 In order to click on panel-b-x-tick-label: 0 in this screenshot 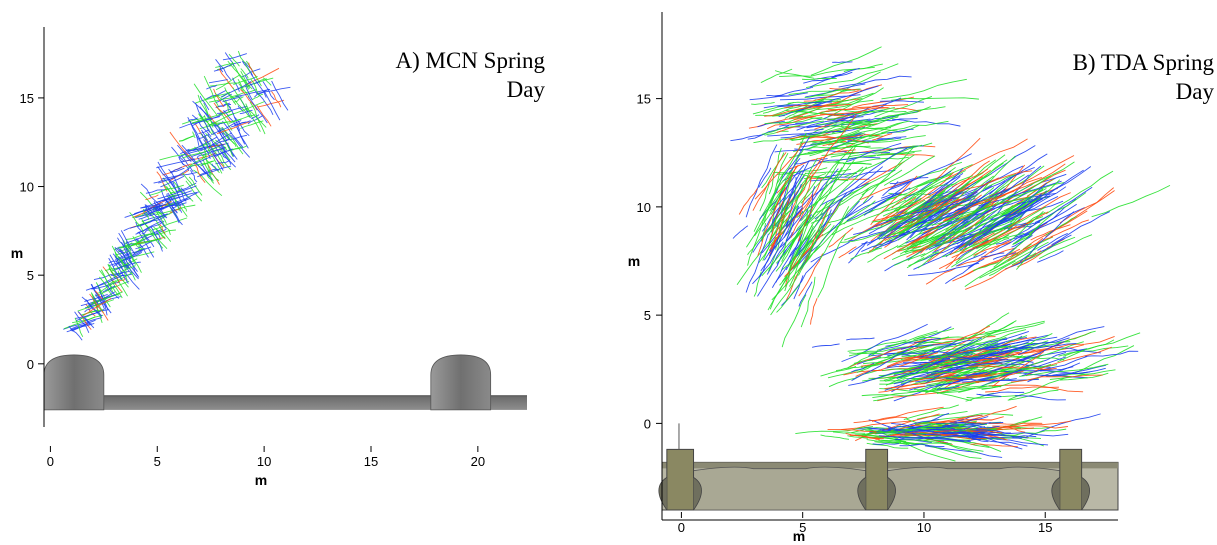, I will do `click(681, 527)`.